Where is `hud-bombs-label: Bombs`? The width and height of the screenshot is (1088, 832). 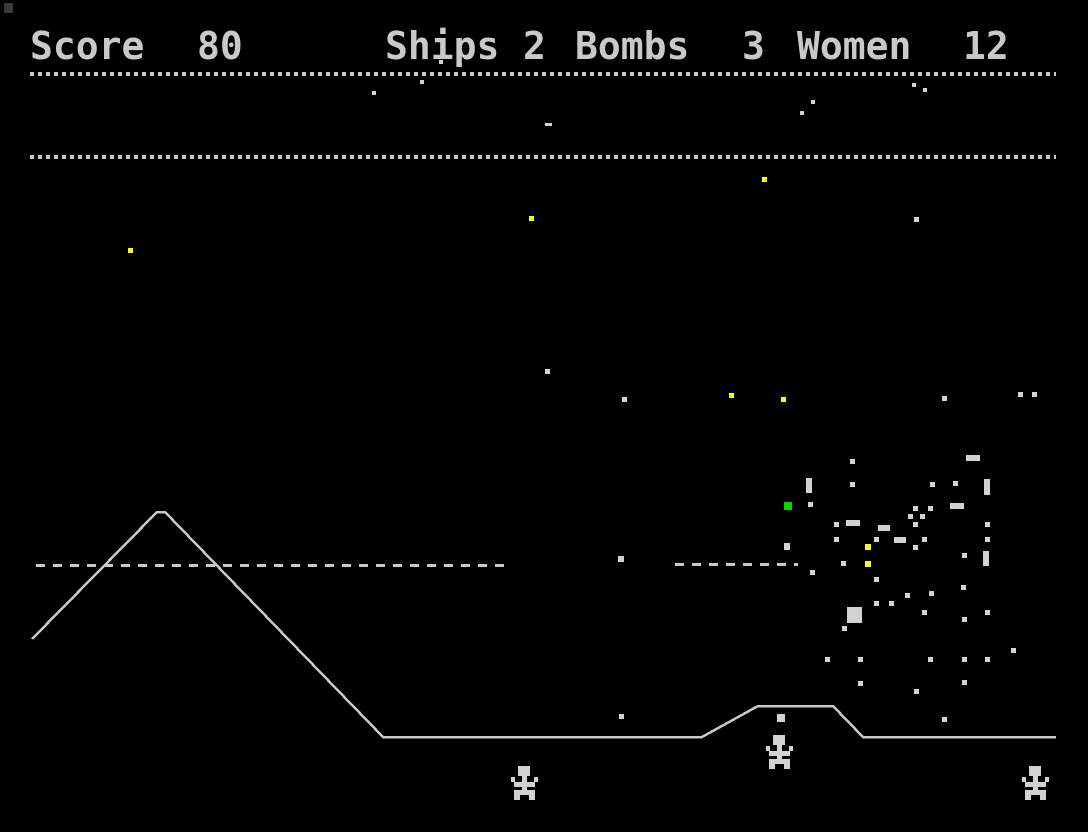 hud-bombs-label: Bombs is located at coordinates (632, 46).